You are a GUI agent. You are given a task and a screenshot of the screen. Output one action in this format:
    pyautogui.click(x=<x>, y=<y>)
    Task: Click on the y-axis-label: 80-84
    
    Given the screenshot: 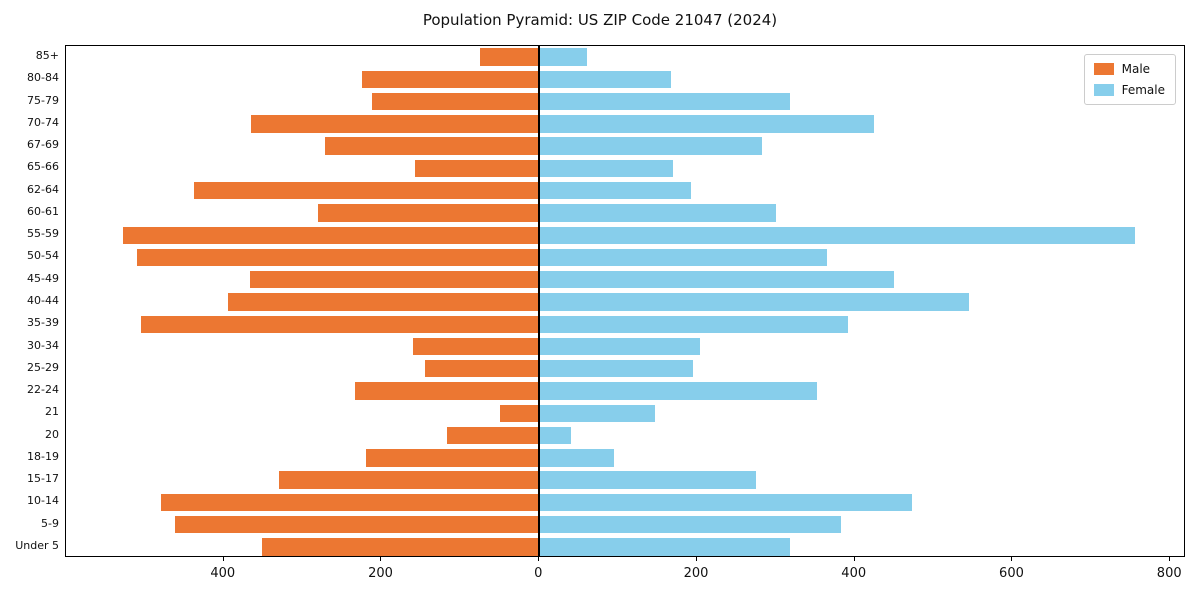 What is the action you would take?
    pyautogui.click(x=43, y=78)
    